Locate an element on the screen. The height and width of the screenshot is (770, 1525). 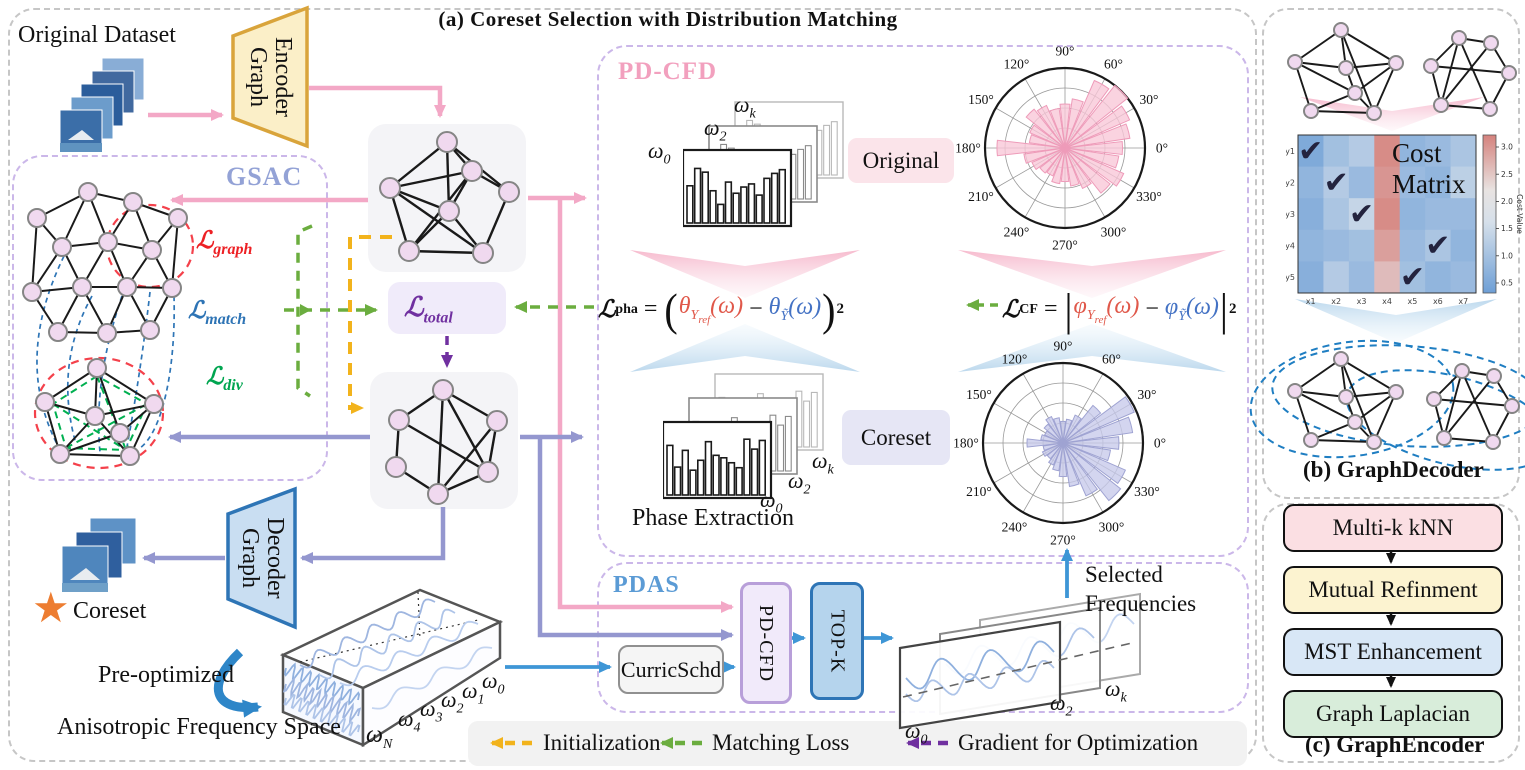
freq-omega-2b: ω2 is located at coordinates (452, 702).